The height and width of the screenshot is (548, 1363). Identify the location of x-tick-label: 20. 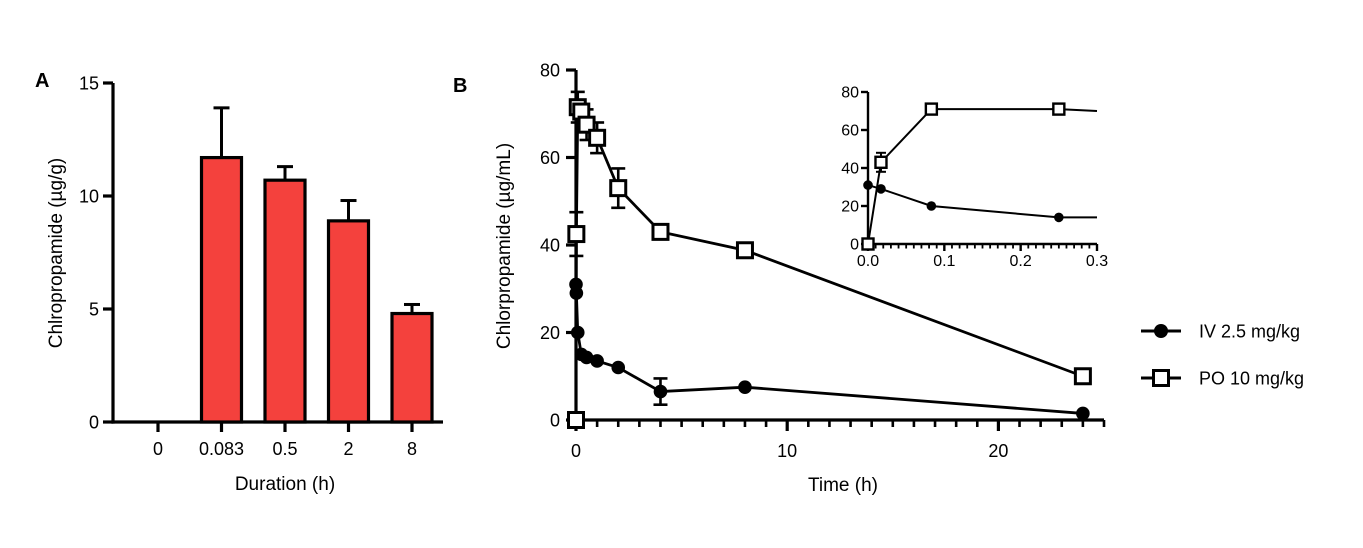
(998, 451).